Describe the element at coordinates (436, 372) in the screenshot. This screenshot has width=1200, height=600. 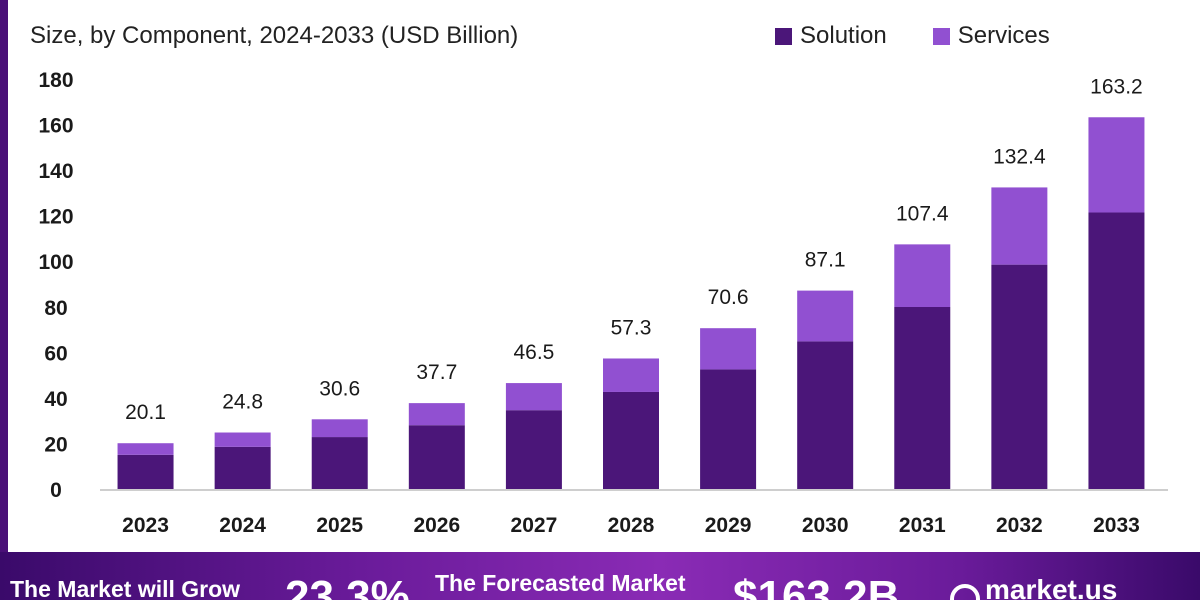
I see `data-label-total: 37.7` at that location.